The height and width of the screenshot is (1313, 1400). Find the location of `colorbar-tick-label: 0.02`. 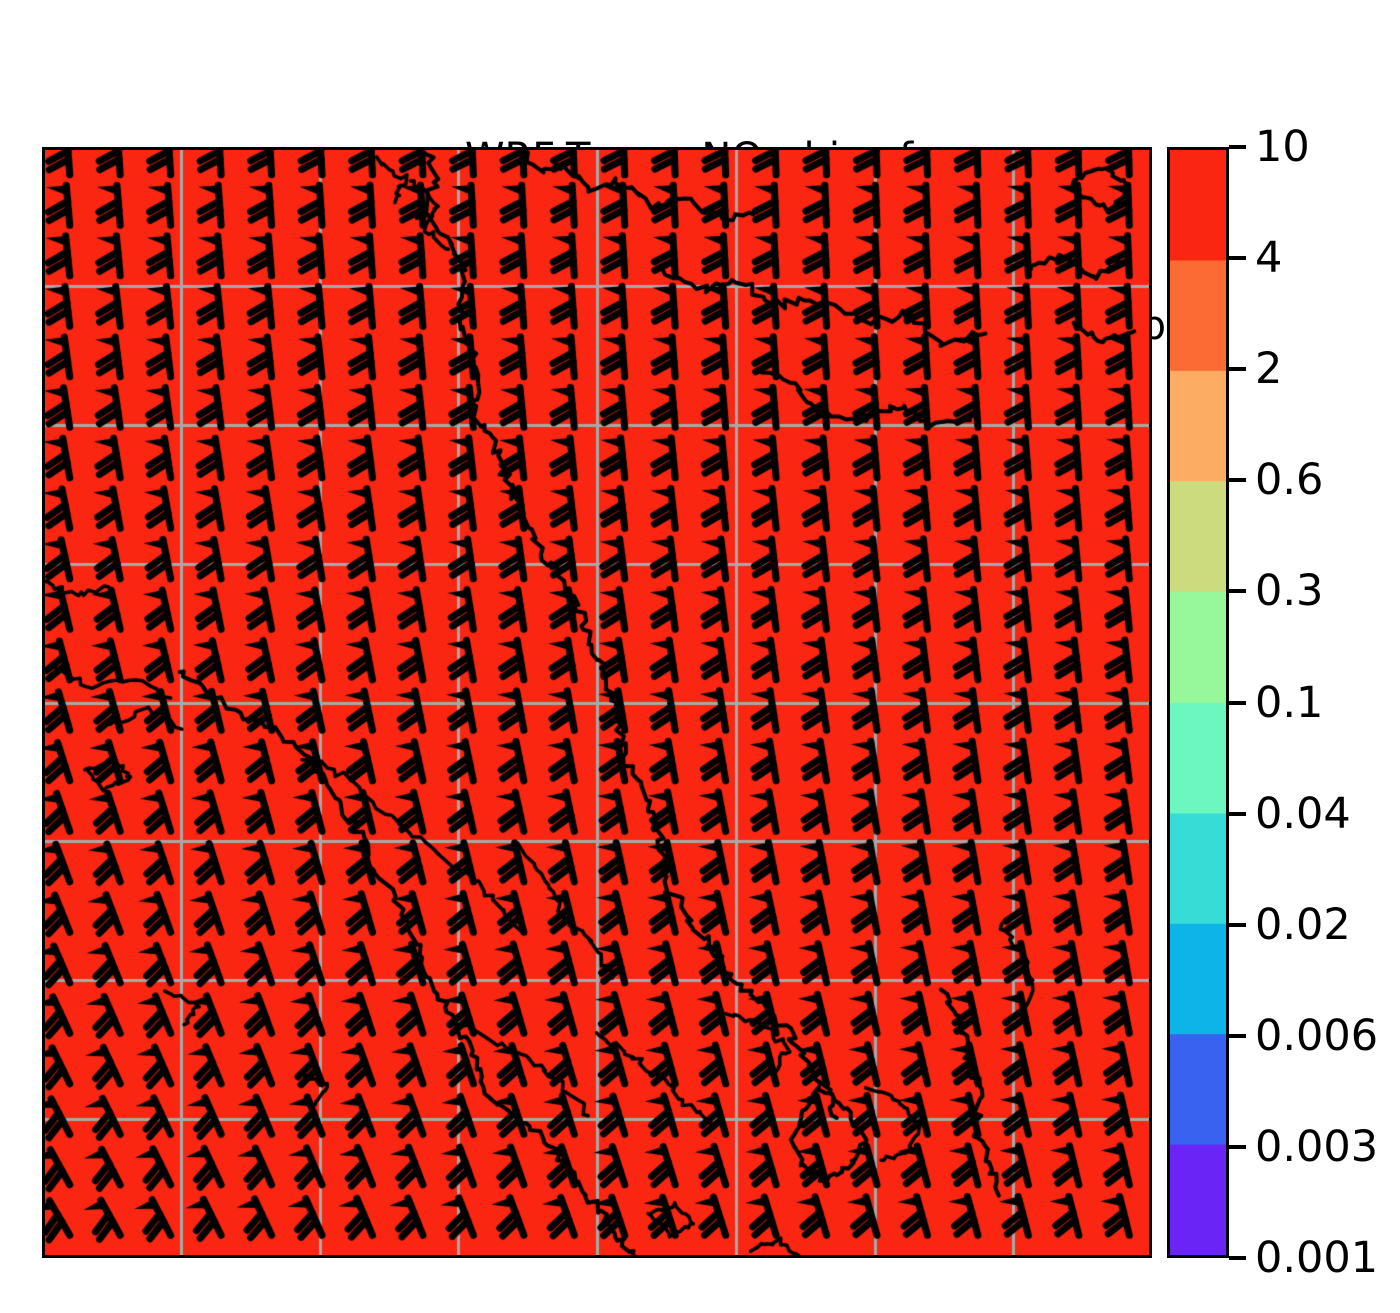

colorbar-tick-label: 0.02 is located at coordinates (1303, 925).